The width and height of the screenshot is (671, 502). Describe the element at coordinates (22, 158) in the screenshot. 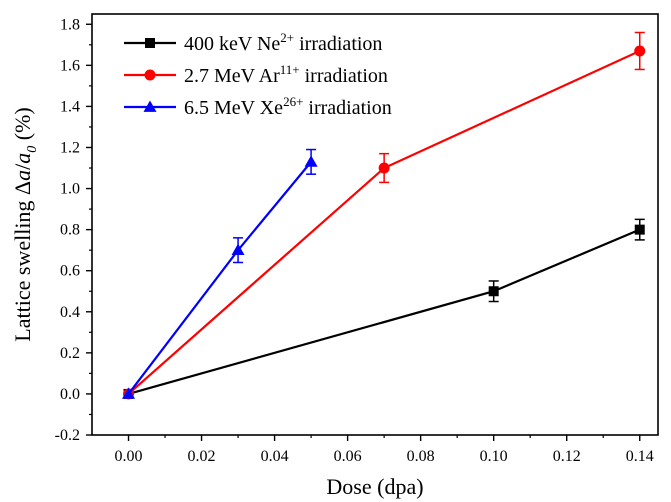

I see `y-axis-title-a0: a` at that location.